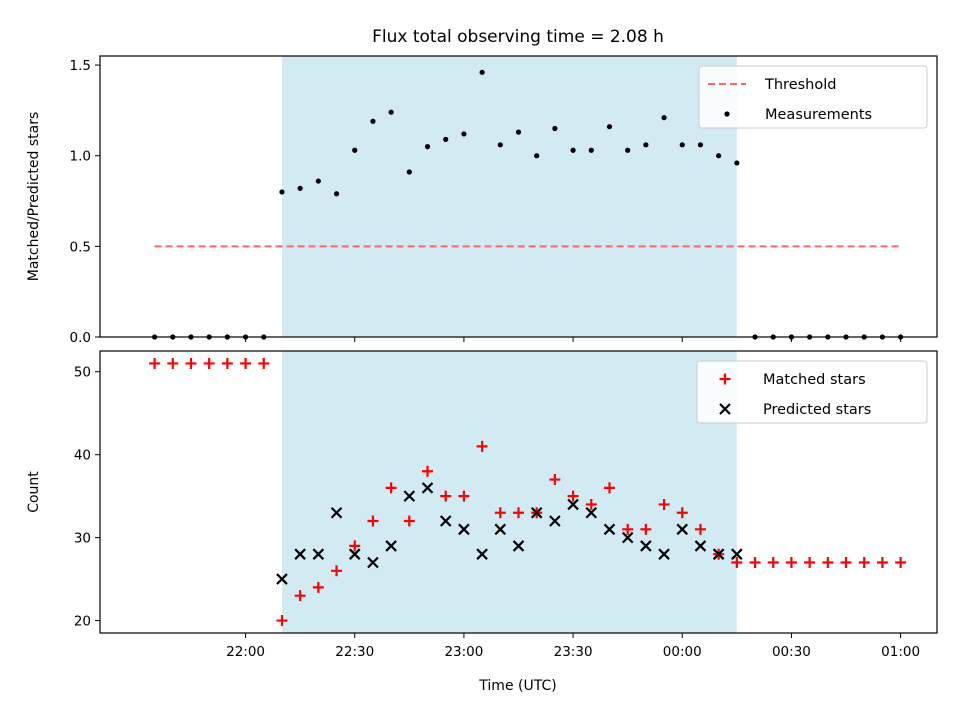 This screenshot has height=720, width=960. What do you see at coordinates (812, 392) in the screenshot?
I see `legend: Matched stars Predicted stars` at bounding box center [812, 392].